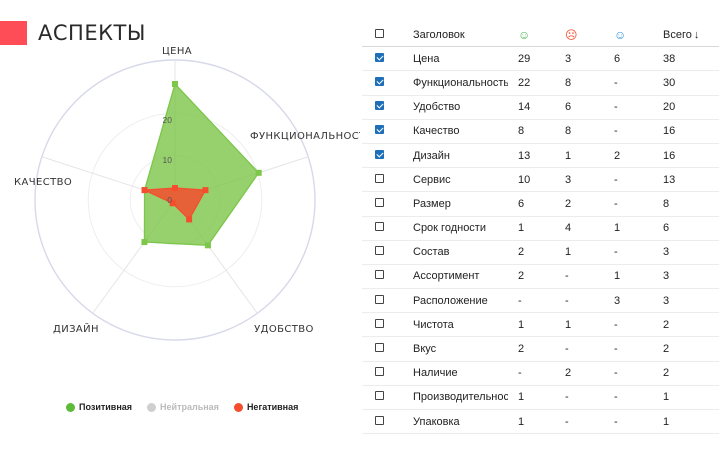  What do you see at coordinates (521, 131) in the screenshot?
I see `row-positive-count: 8` at bounding box center [521, 131].